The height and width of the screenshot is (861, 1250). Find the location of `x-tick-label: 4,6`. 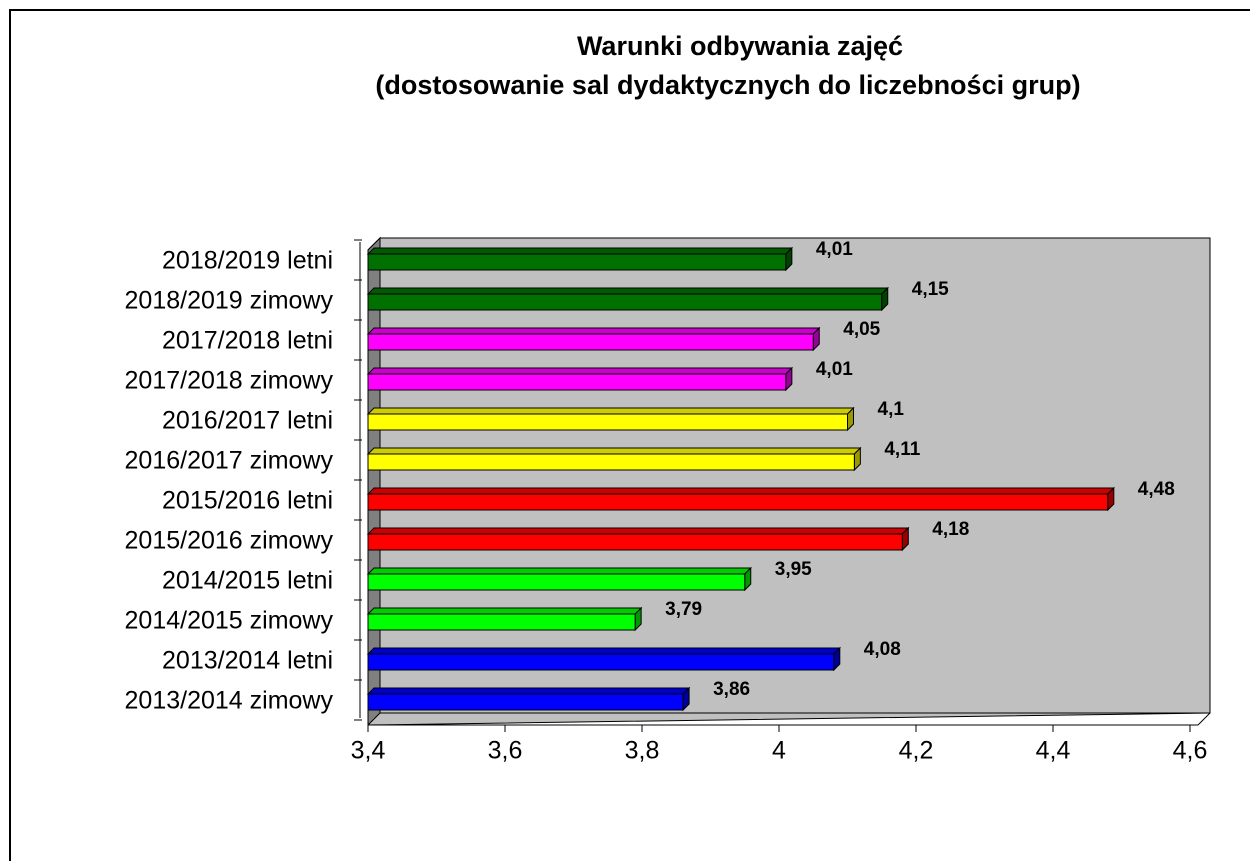

x-tick-label: 4,6 is located at coordinates (1190, 751).